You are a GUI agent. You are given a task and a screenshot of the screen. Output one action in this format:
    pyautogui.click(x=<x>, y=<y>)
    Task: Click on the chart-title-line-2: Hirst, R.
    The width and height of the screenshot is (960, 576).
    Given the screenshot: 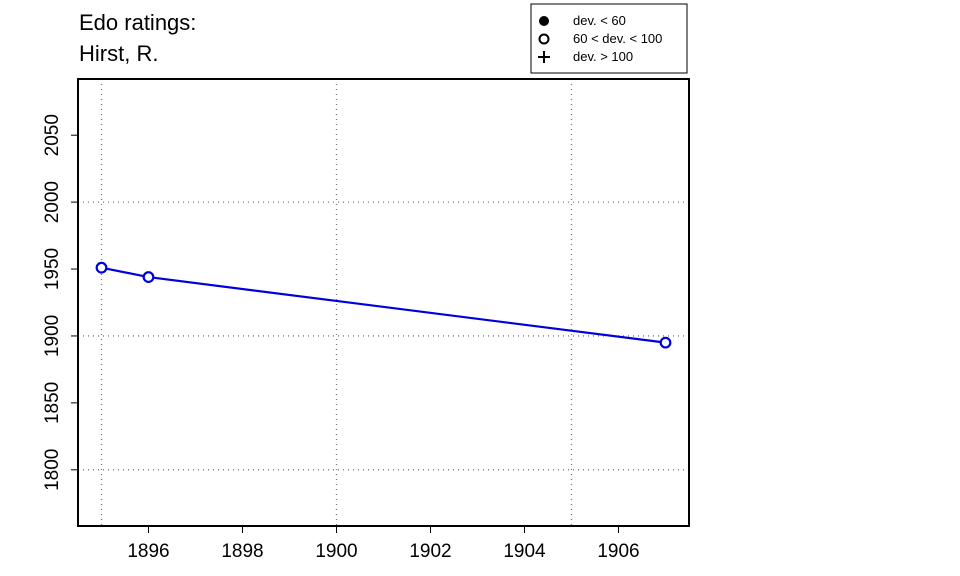 What is the action you would take?
    pyautogui.click(x=118, y=53)
    